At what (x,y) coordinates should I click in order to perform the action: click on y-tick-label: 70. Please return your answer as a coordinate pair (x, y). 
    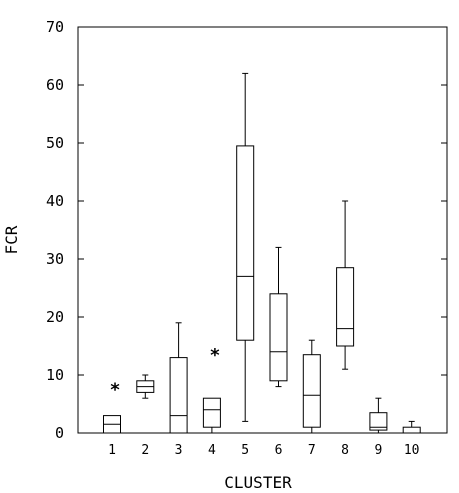
    Looking at the image, I should click on (55, 27).